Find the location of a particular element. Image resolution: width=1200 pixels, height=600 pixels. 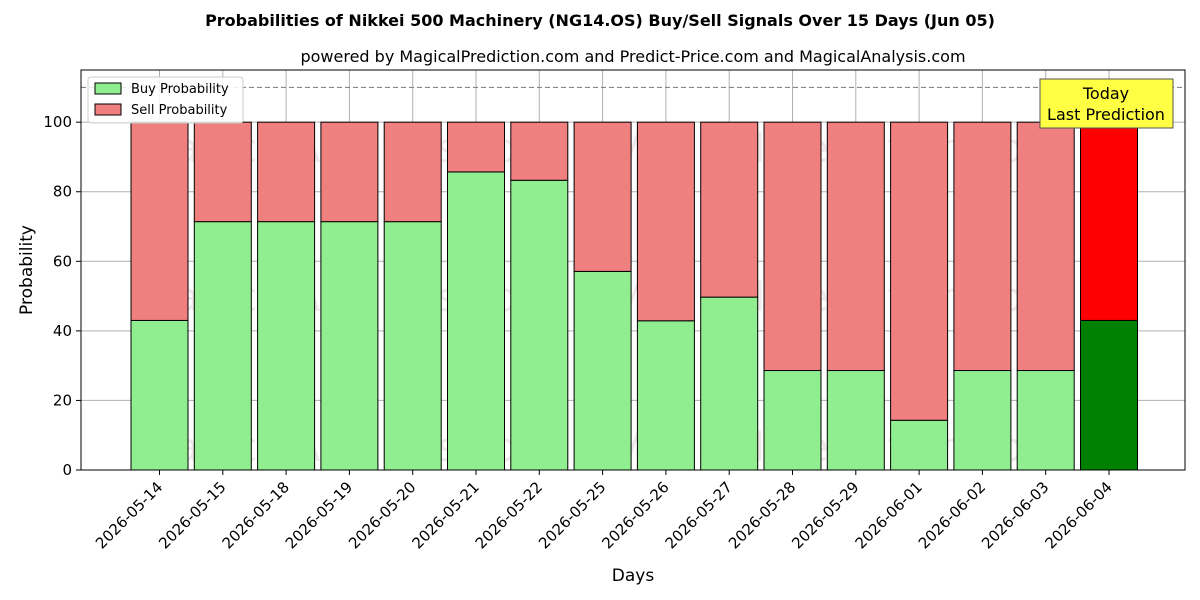

x-tick-label: 2026-06-04 is located at coordinates (1078, 515).